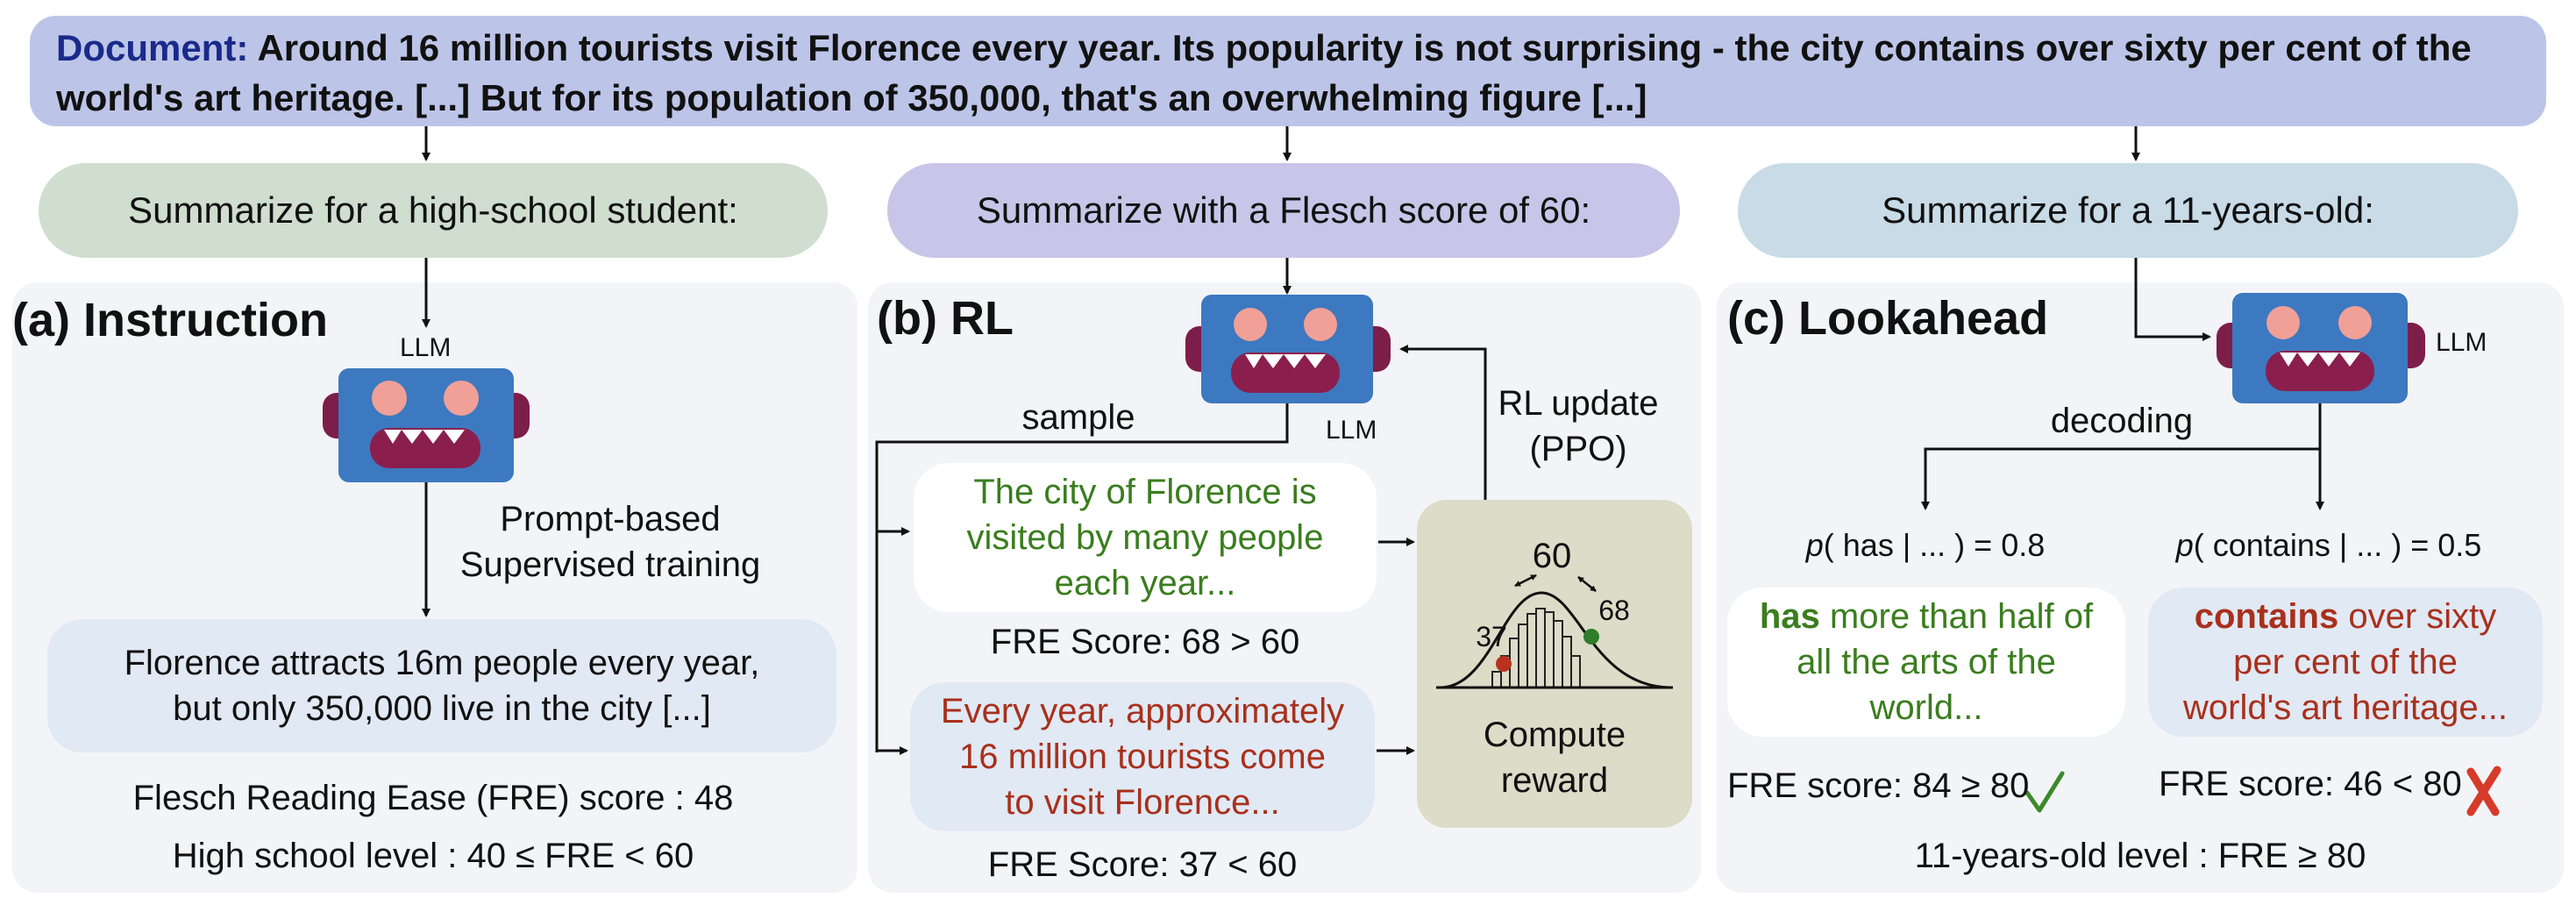 The image size is (2576, 905). What do you see at coordinates (1554, 631) in the screenshot?
I see `reward-distribution` at bounding box center [1554, 631].